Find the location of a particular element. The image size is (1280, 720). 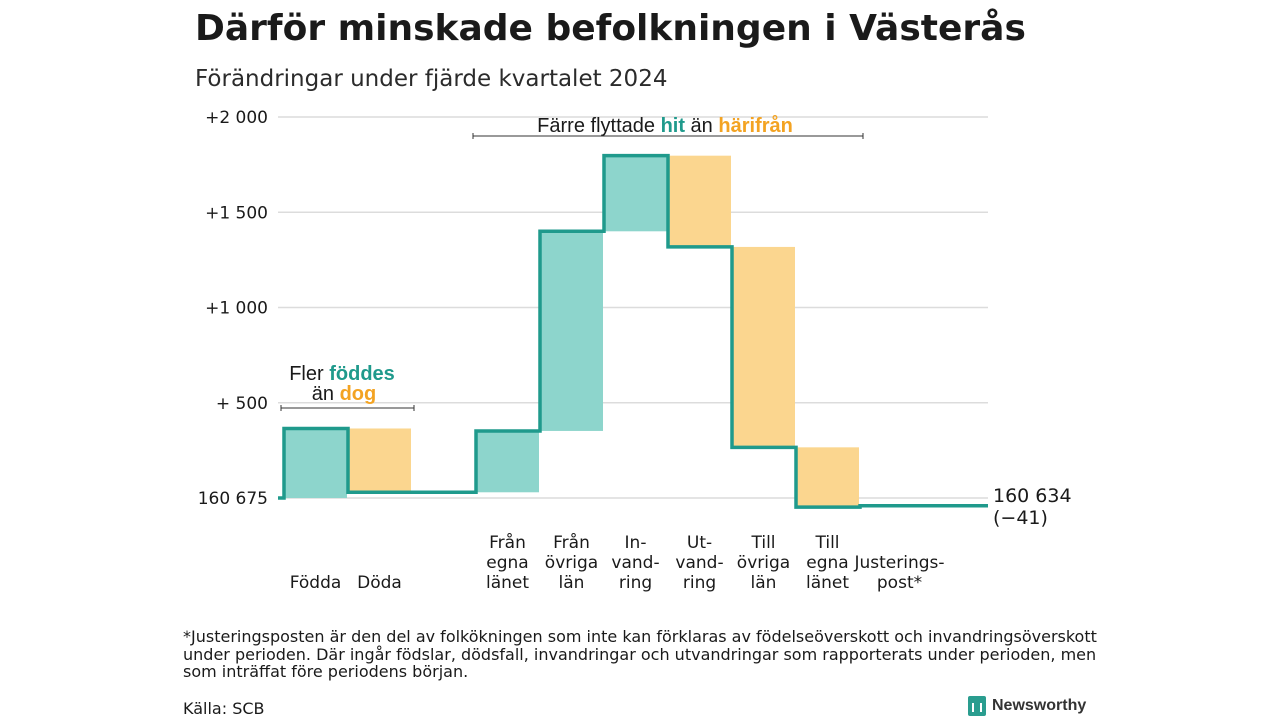

annotation-span: Färre flyttade is located at coordinates (598, 126).